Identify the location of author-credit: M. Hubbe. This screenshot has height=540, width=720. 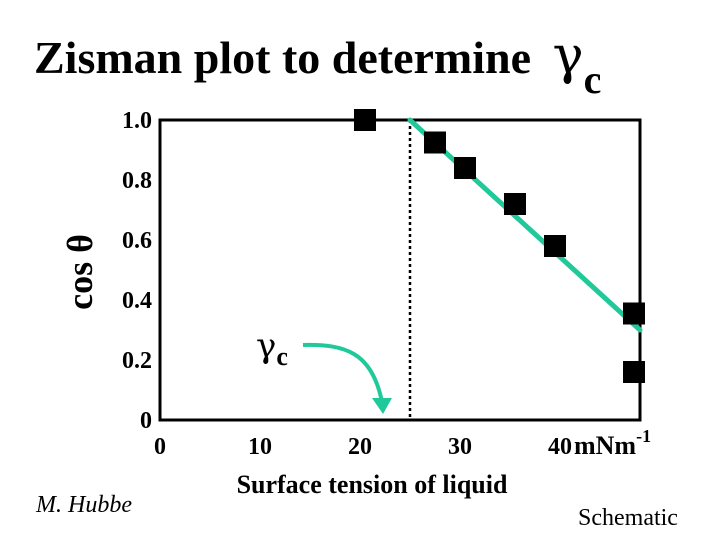
(84, 505).